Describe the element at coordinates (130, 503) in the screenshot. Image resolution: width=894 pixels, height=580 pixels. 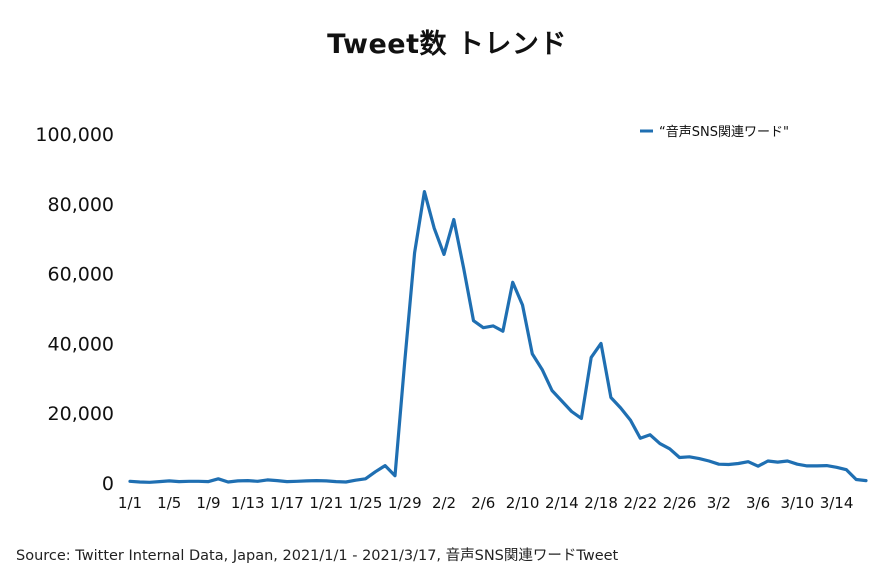
I see `x-tick-label: 1/1` at that location.